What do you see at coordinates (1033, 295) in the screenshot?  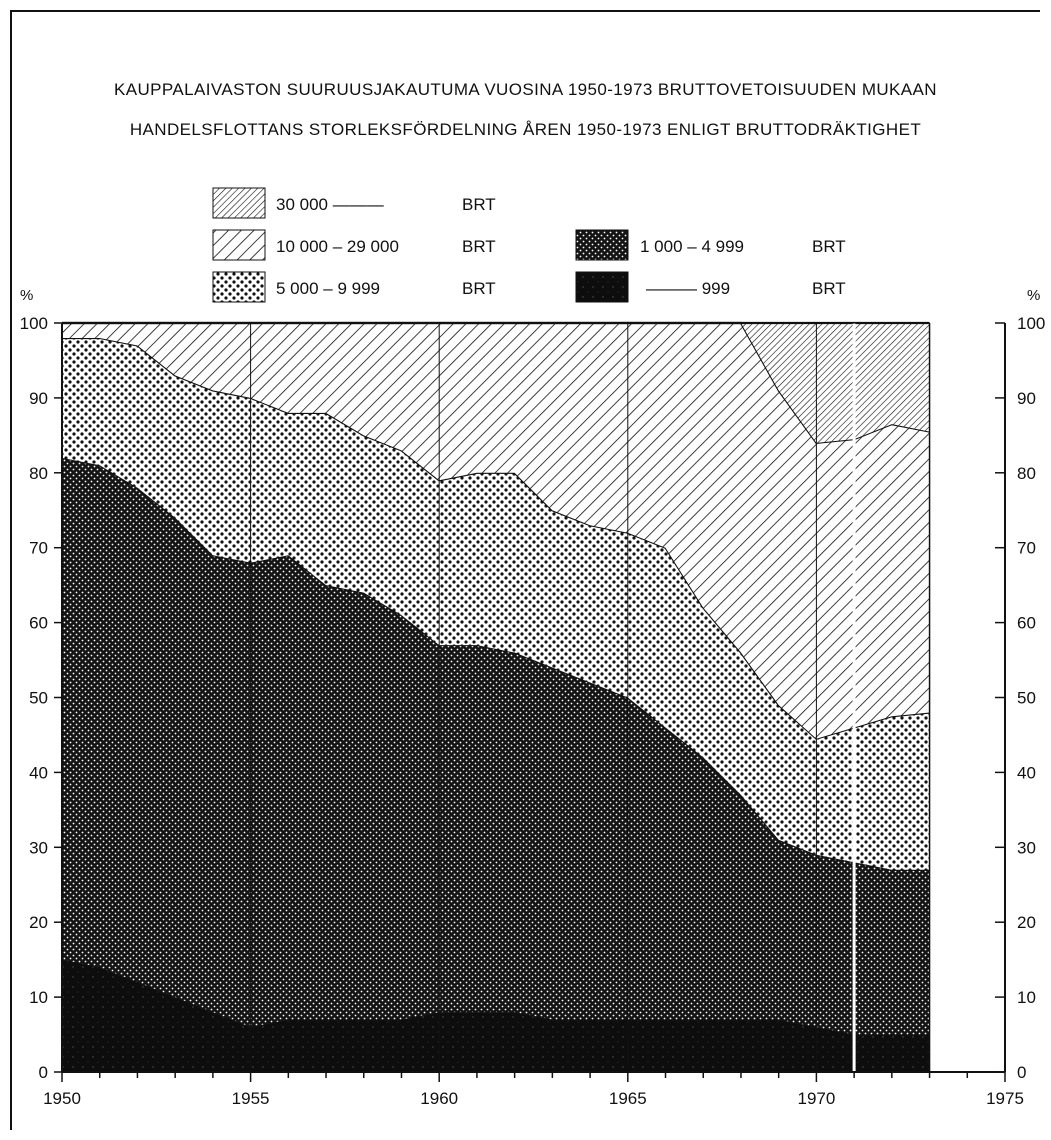 I see `y-unit-label-right: %` at bounding box center [1033, 295].